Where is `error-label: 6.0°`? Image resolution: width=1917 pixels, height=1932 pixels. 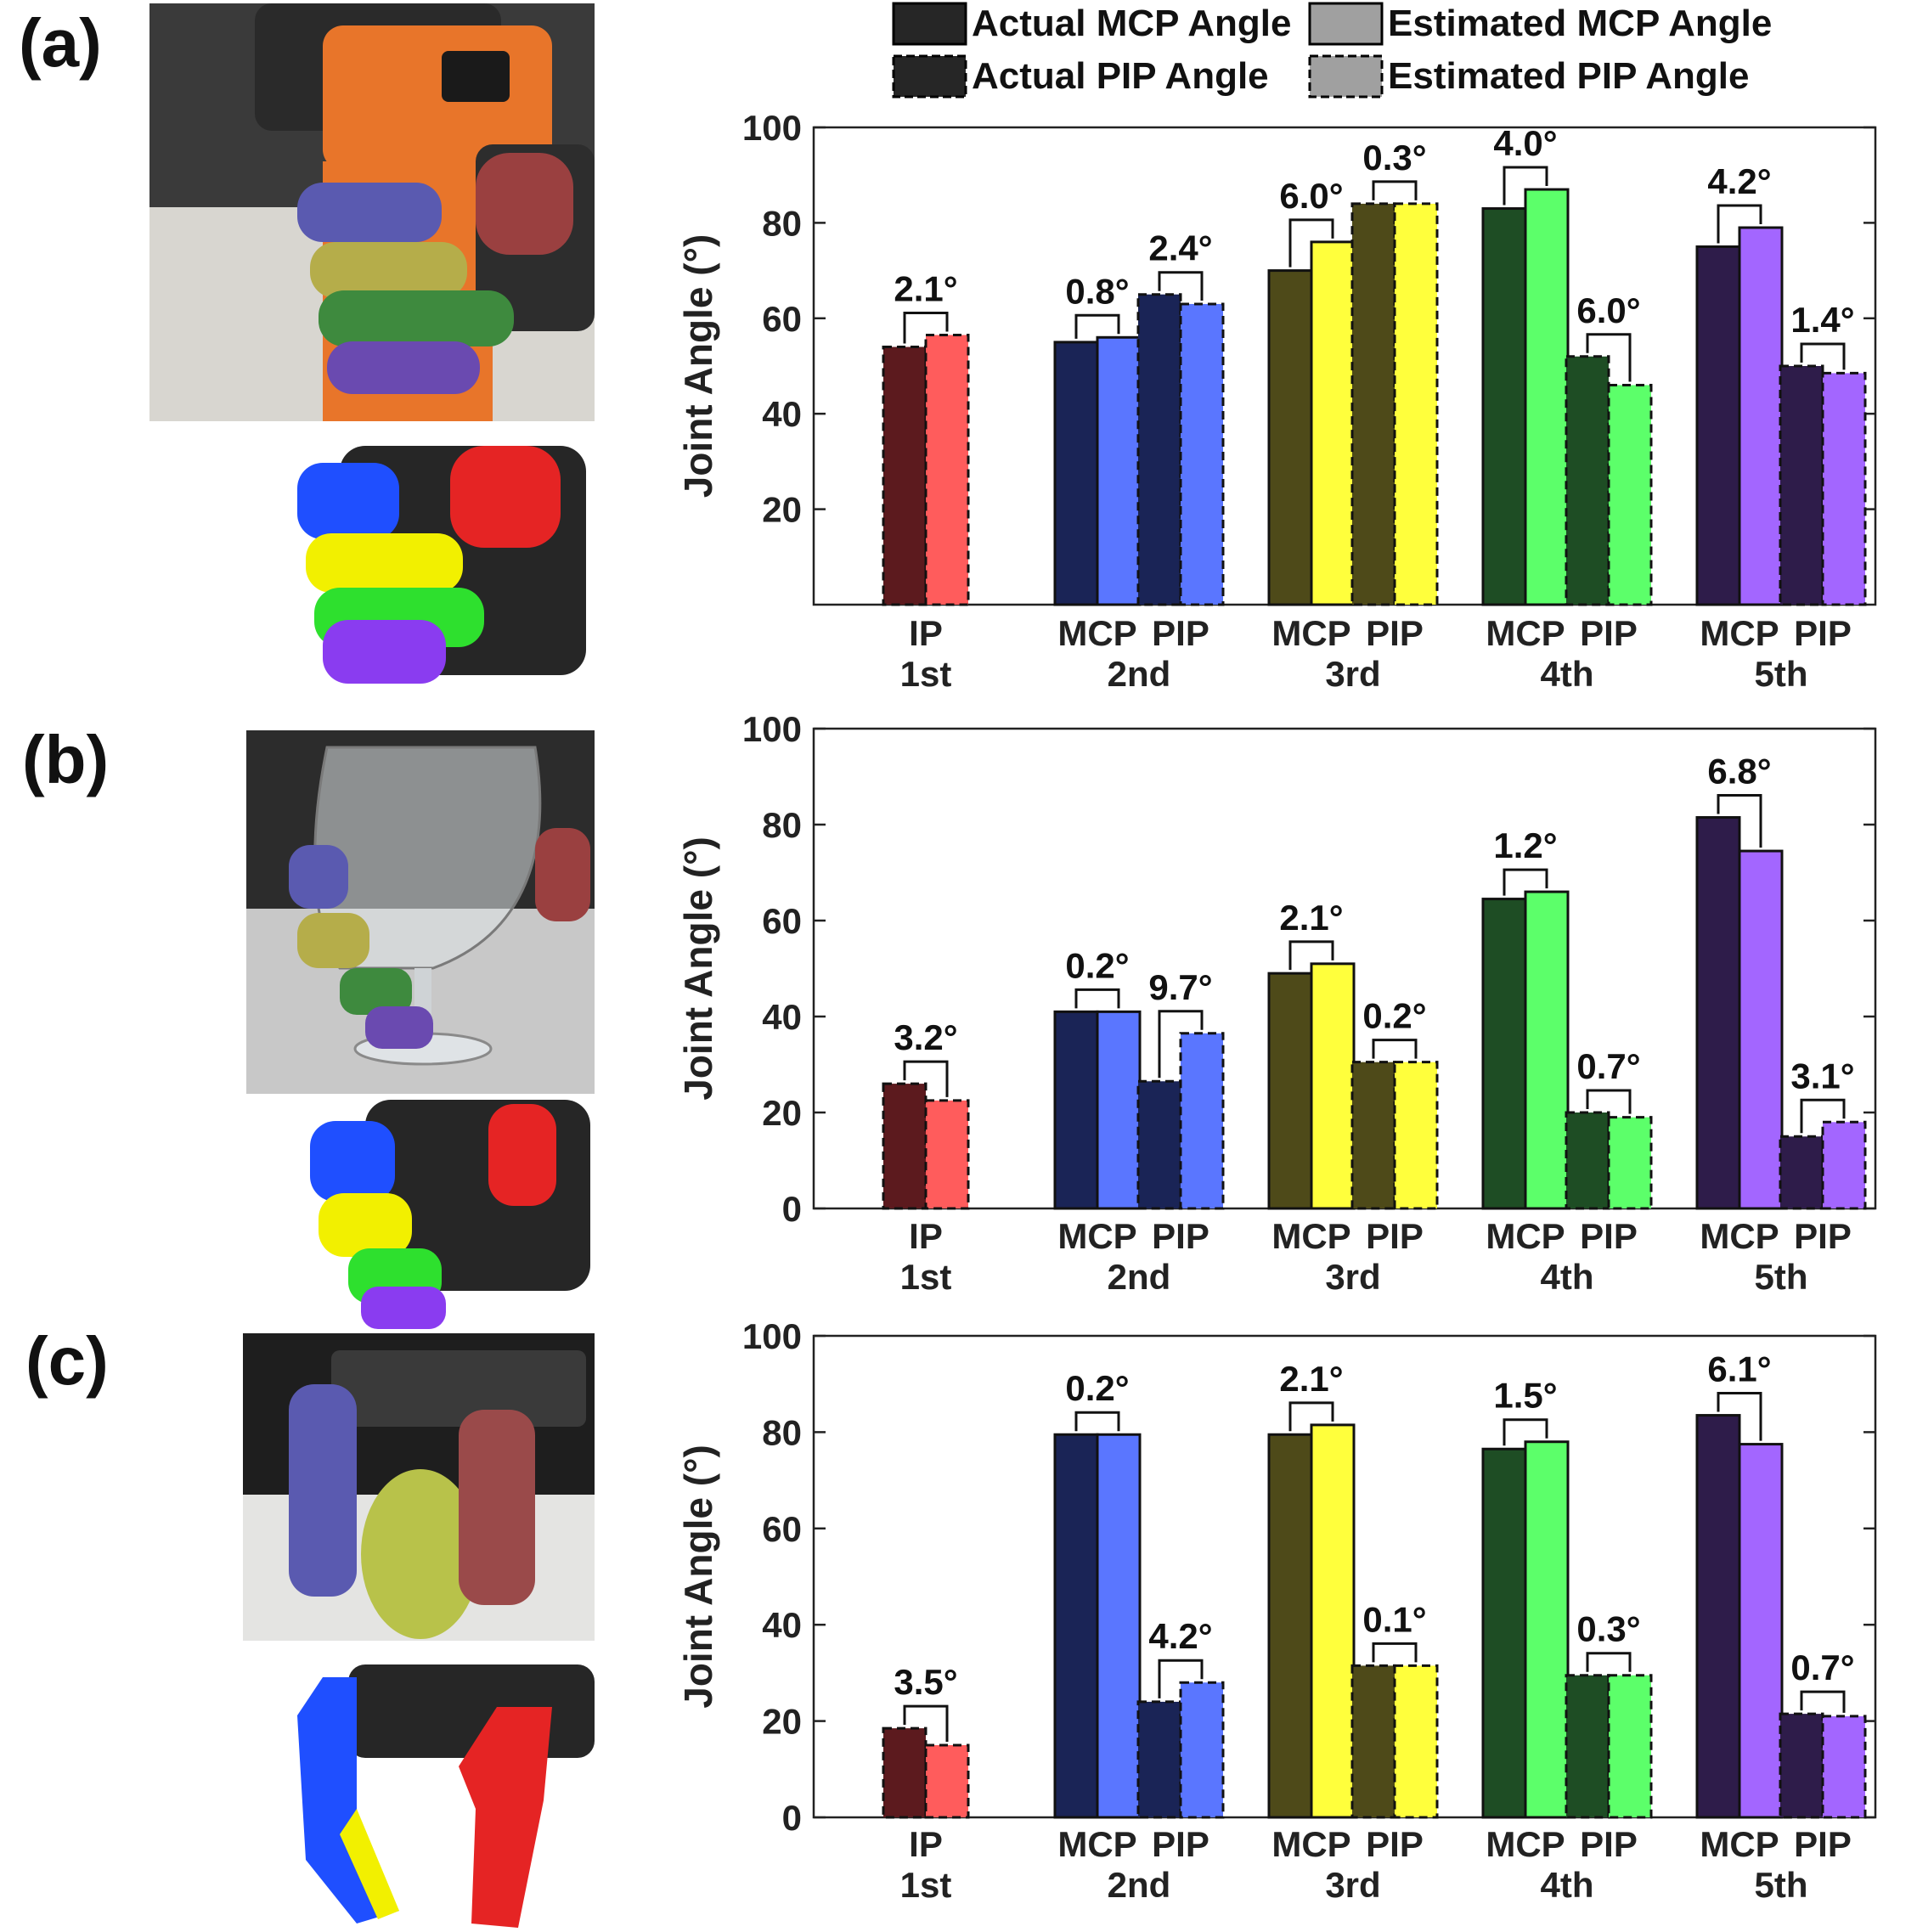
error-label: 6.0° is located at coordinates (1311, 196).